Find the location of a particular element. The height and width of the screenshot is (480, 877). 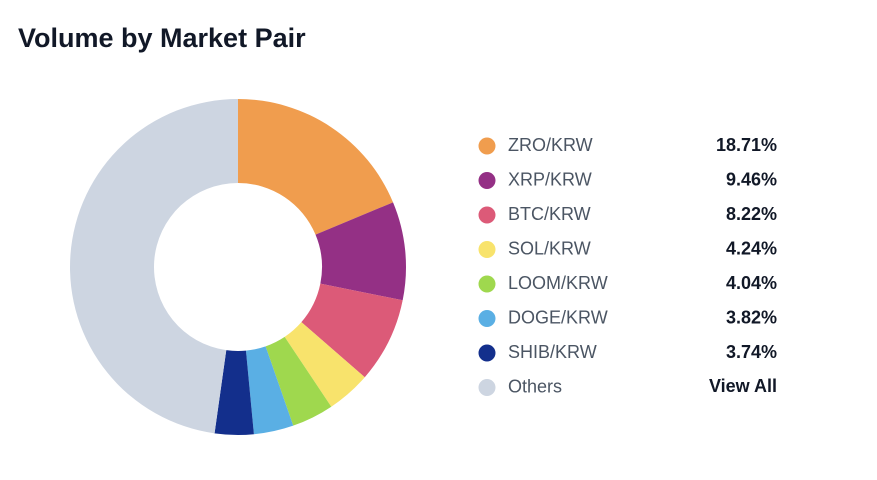

value-label: 9.46% is located at coordinates (751, 179).